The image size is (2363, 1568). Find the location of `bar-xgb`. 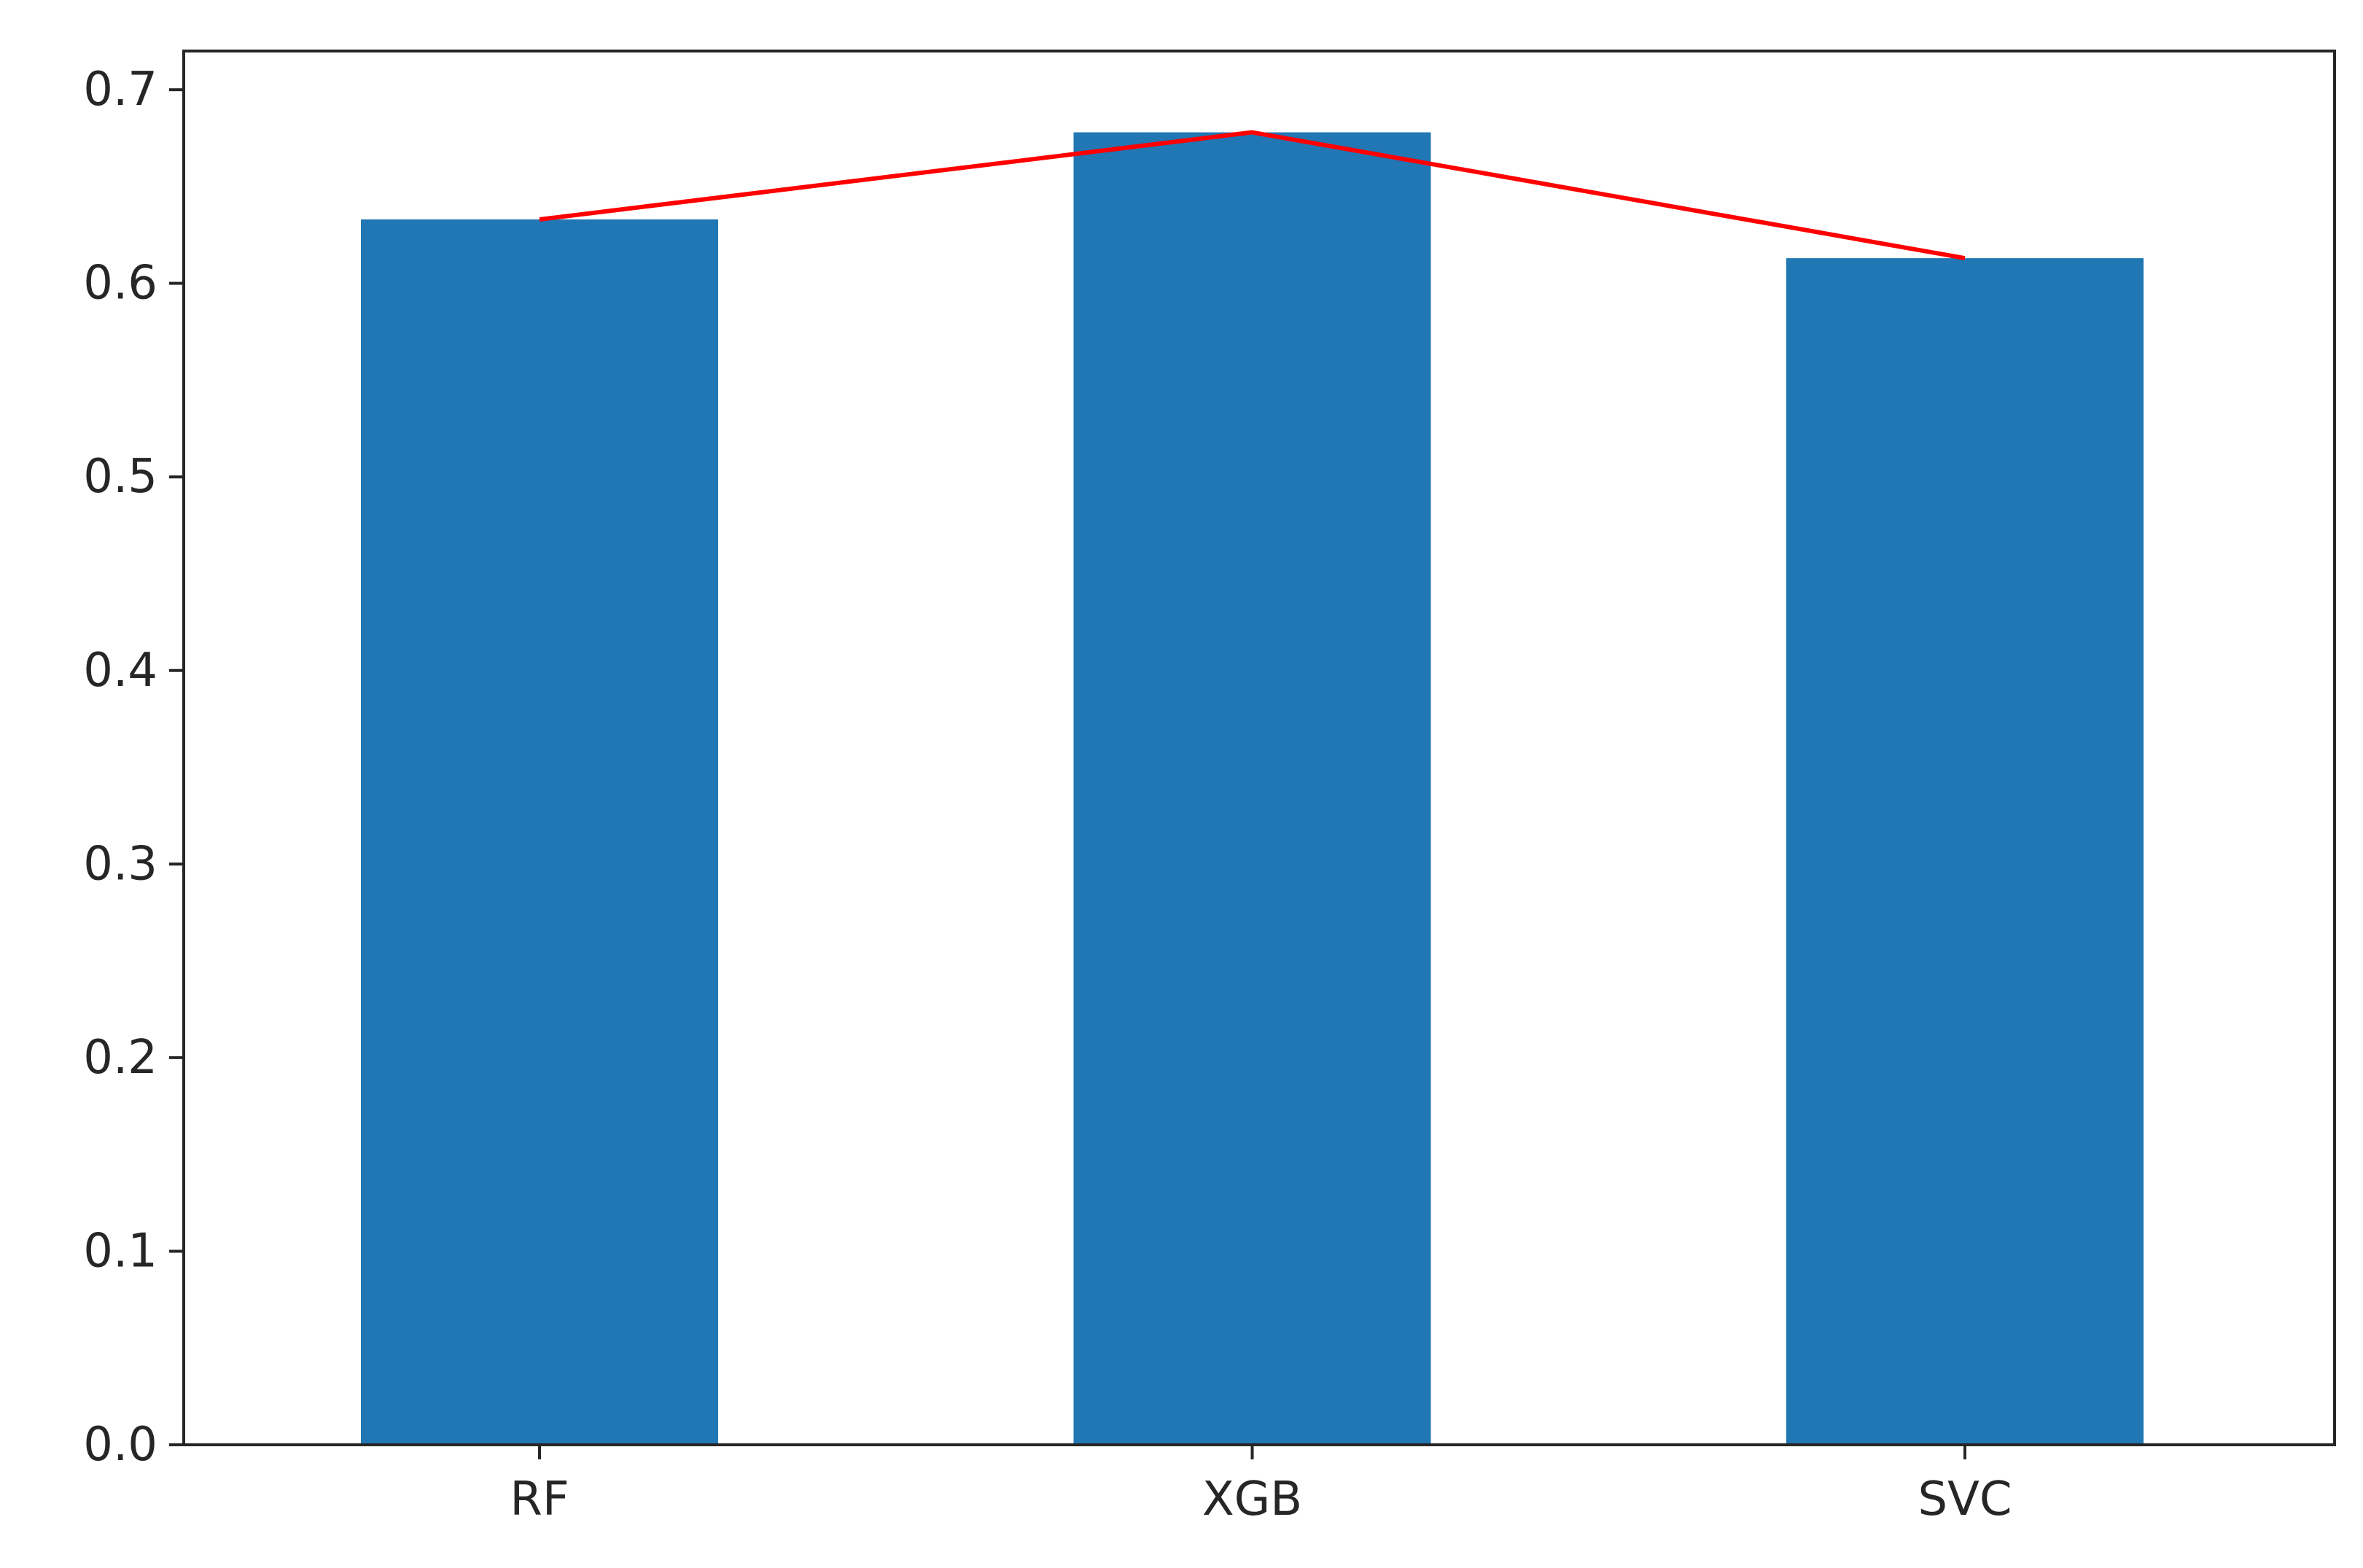

bar-xgb is located at coordinates (1252, 789).